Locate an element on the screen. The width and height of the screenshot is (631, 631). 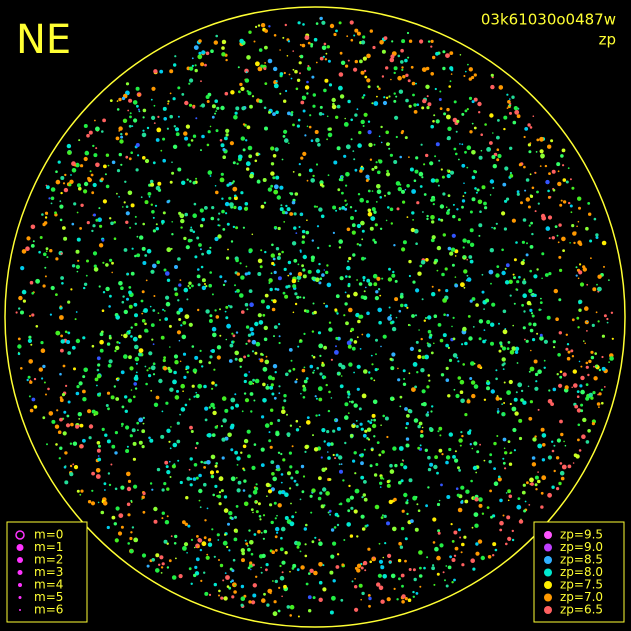
zp-label: zp=7.0 is located at coordinates (581, 597).